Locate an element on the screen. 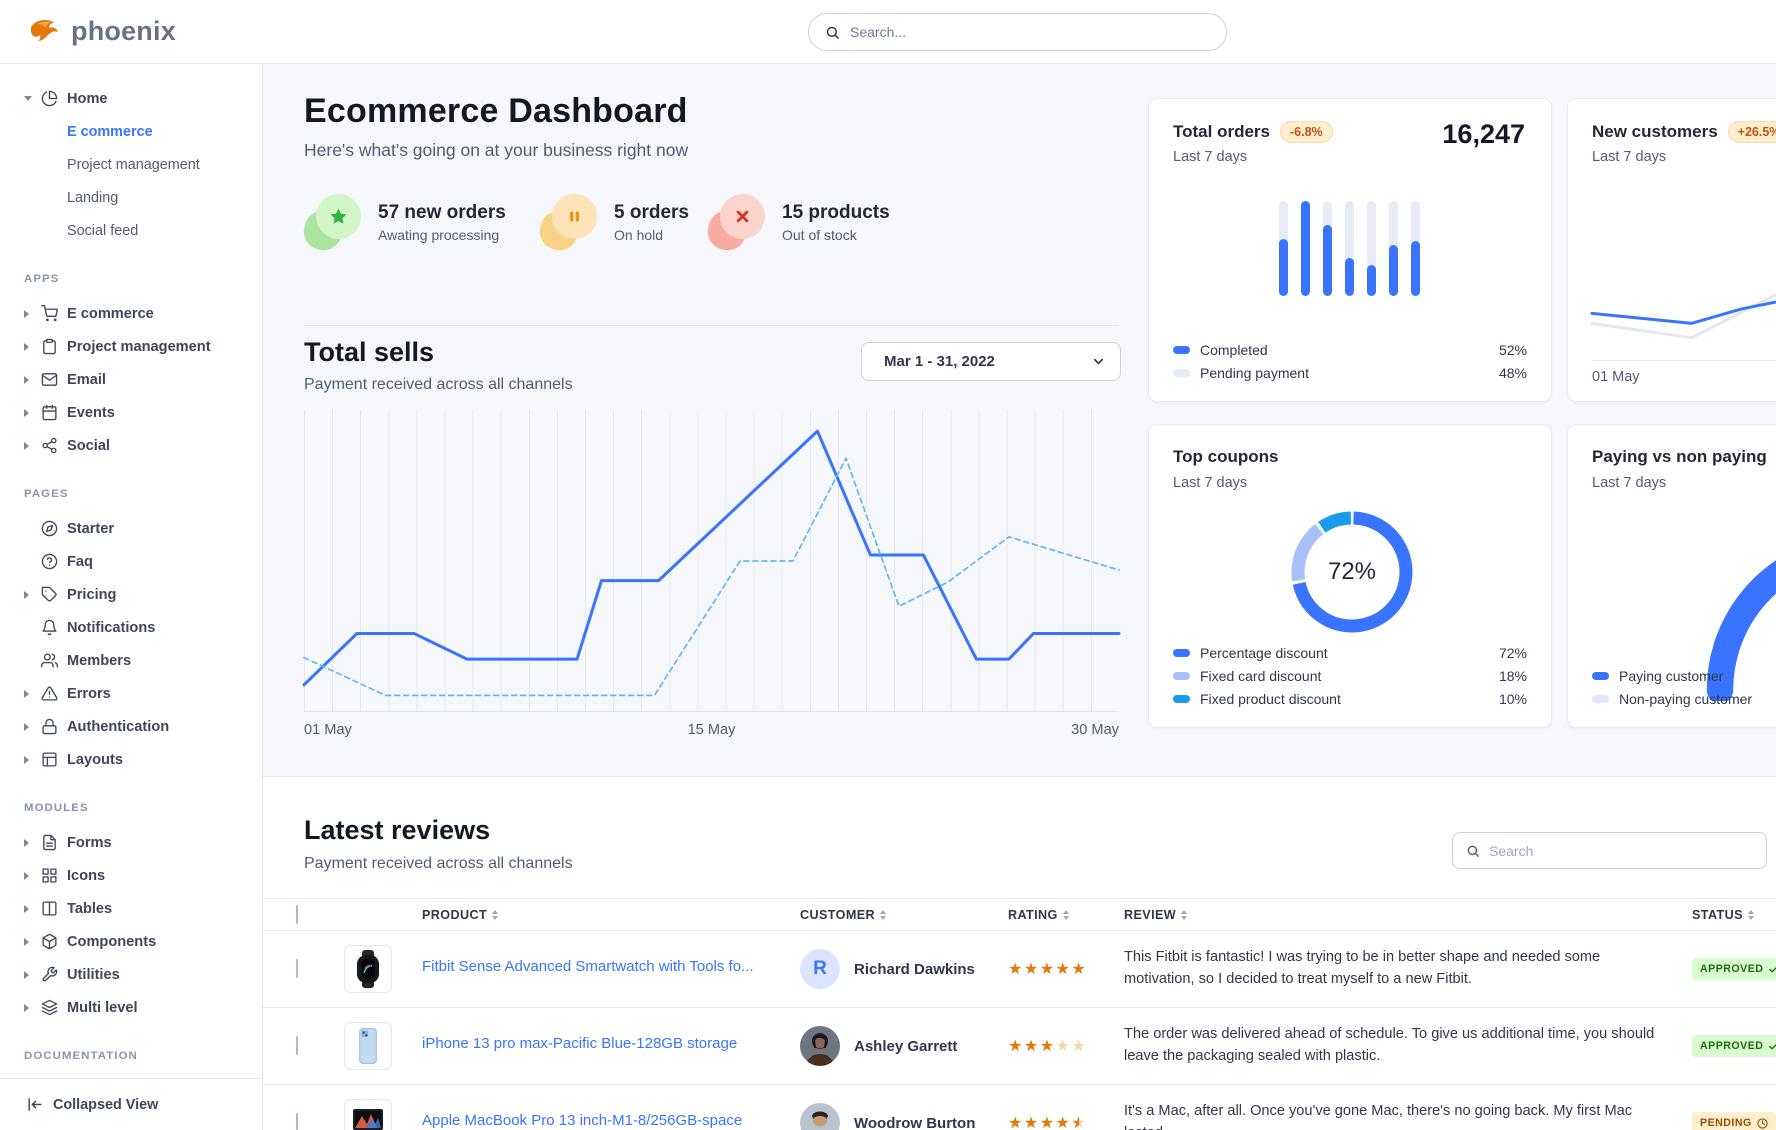 The image size is (1776, 1130). product-image-iphone is located at coordinates (368, 1046).